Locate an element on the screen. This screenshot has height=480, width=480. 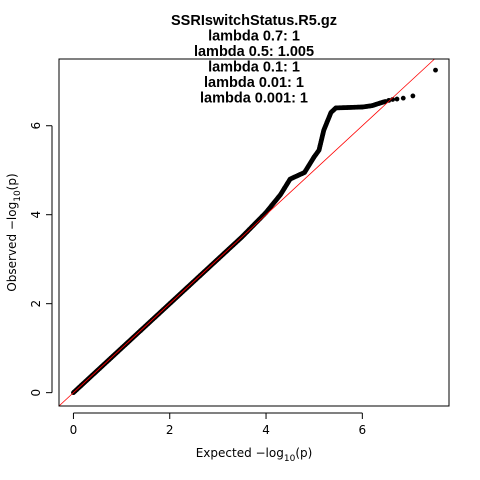
title-line: lambda 0.7: 1 is located at coordinates (254, 37).